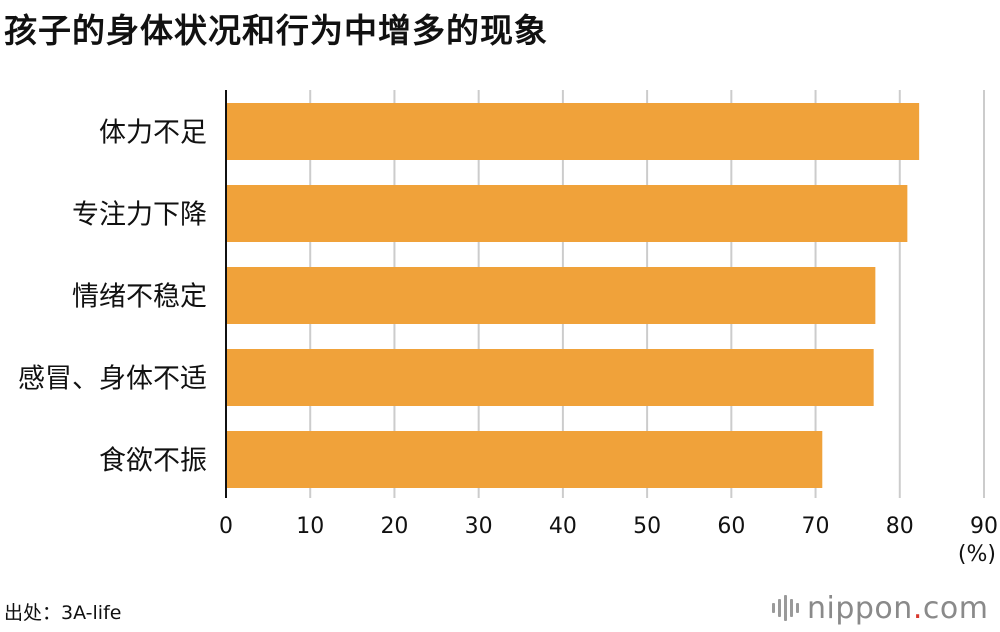  What do you see at coordinates (563, 526) in the screenshot?
I see `x-tick-label: 40` at bounding box center [563, 526].